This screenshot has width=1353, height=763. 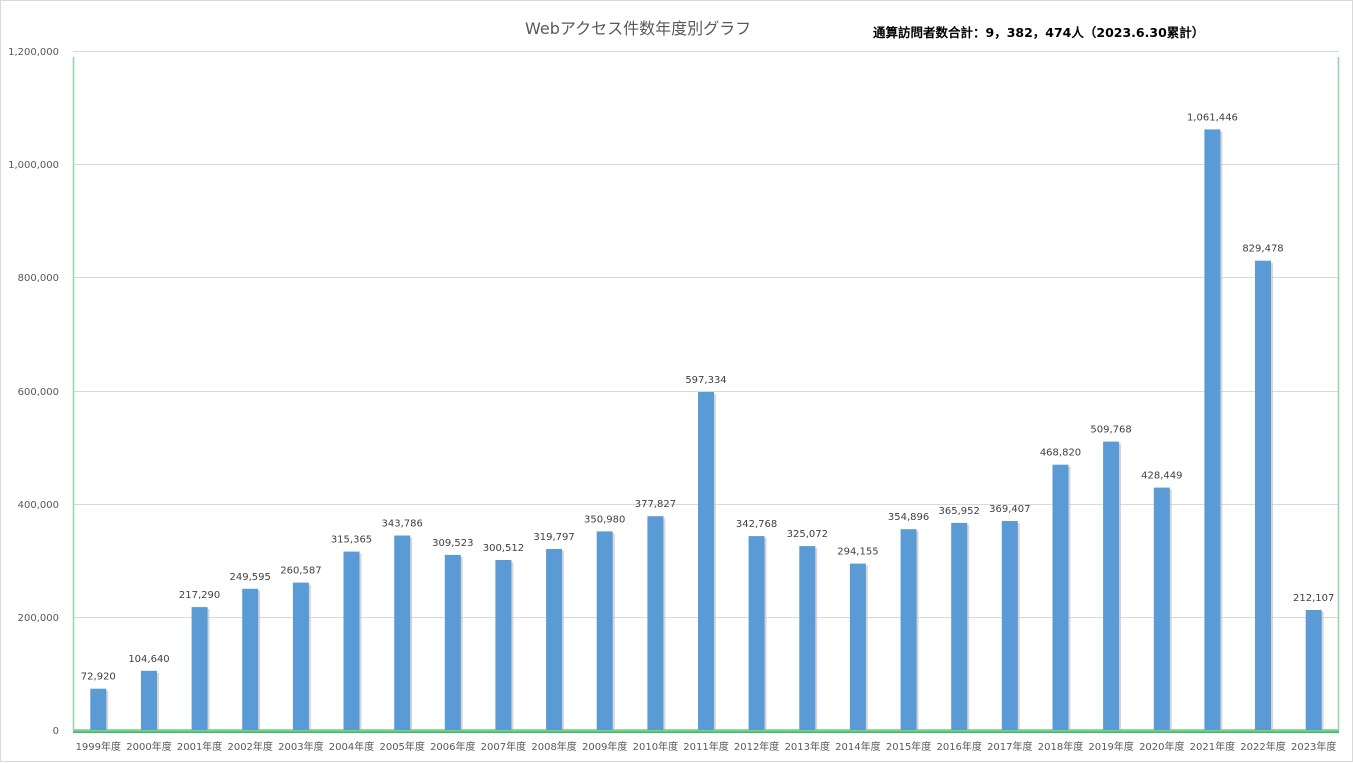 What do you see at coordinates (199, 746) in the screenshot?
I see `x-tick-label: 2001年度` at bounding box center [199, 746].